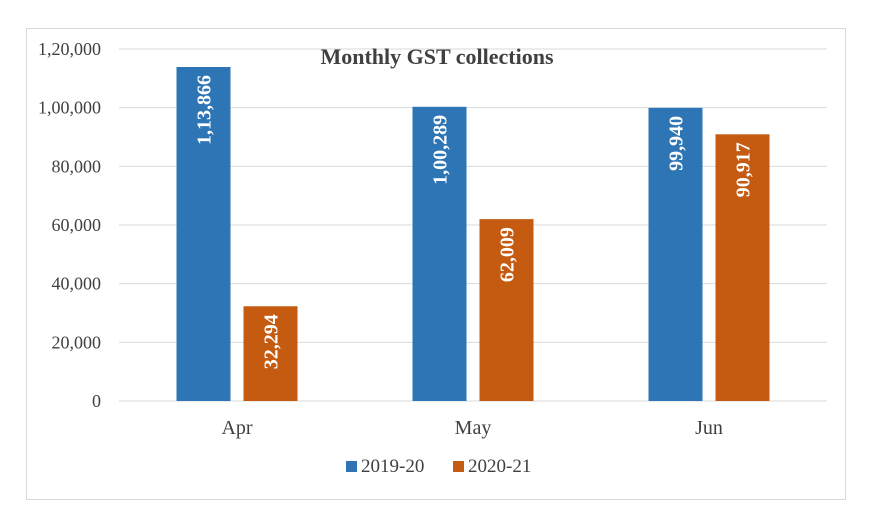  Describe the element at coordinates (439, 253) in the screenshot. I see `bar-2019-20-May` at that location.